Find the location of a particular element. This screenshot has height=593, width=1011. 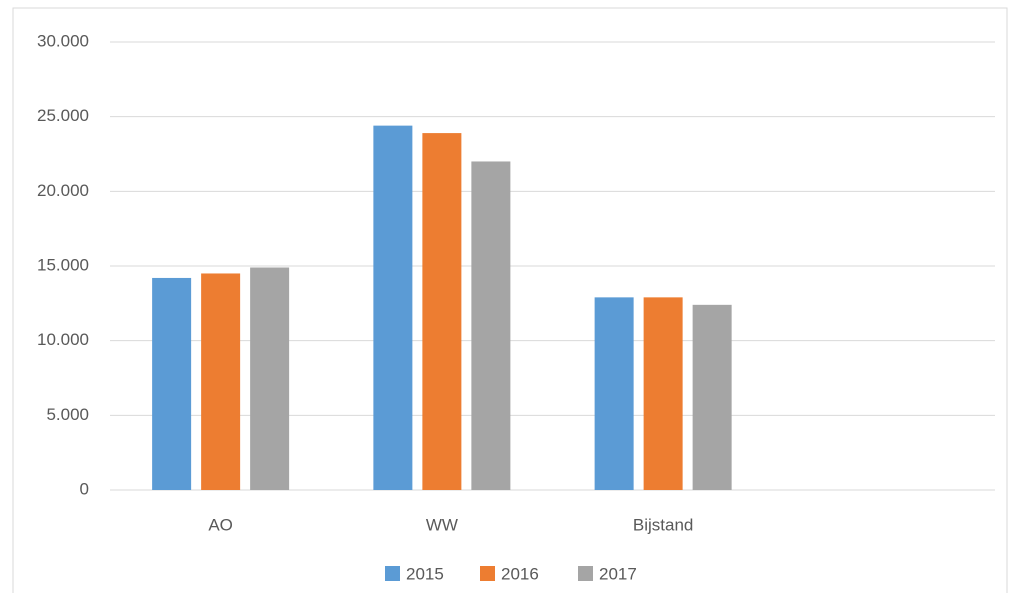

x-tick-label: Bijstand is located at coordinates (663, 524).